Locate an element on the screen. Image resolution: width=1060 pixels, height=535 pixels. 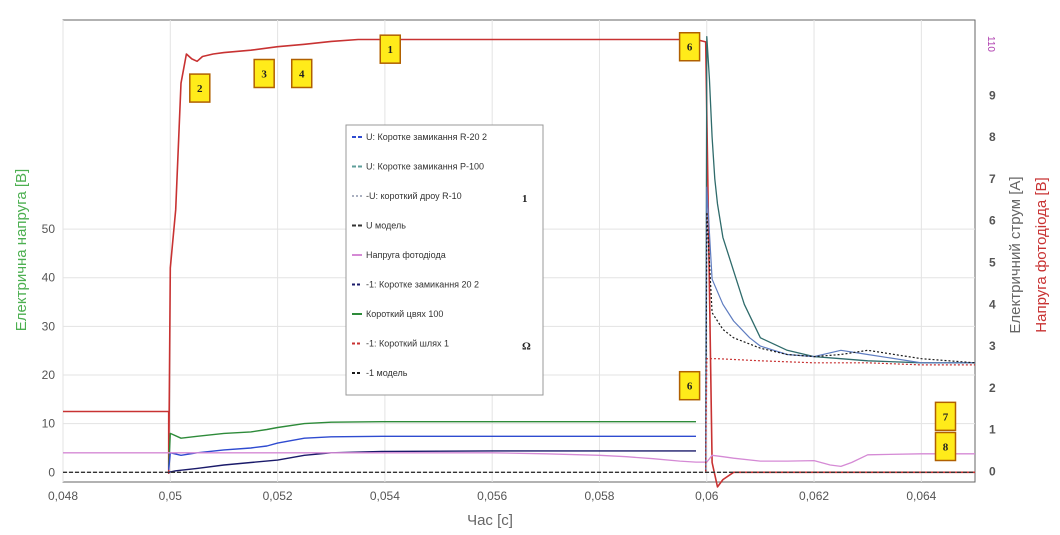
annotation-label: 1 is located at coordinates (390, 50).